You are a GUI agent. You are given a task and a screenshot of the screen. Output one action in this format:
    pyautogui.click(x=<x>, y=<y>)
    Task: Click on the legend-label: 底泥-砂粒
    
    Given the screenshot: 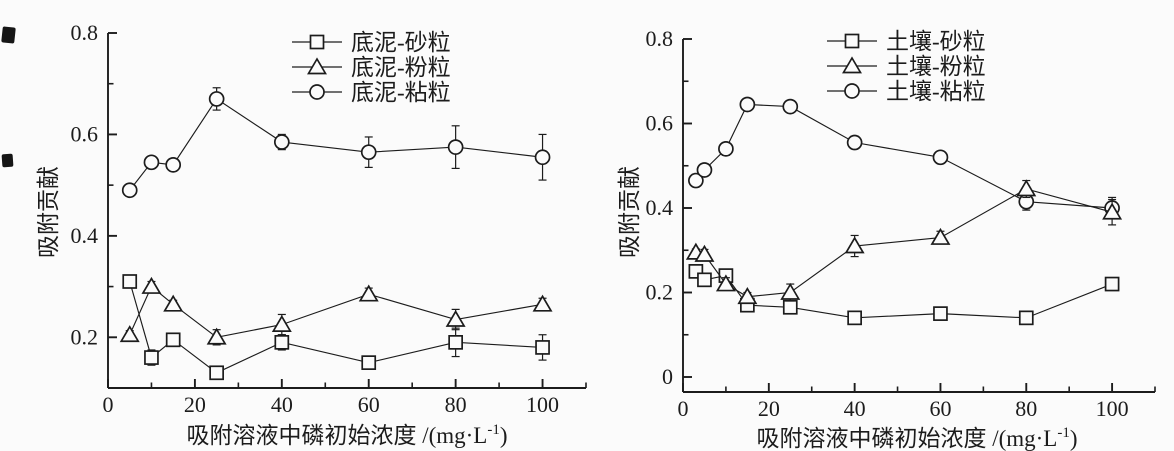 What is the action you would take?
    pyautogui.click(x=401, y=42)
    